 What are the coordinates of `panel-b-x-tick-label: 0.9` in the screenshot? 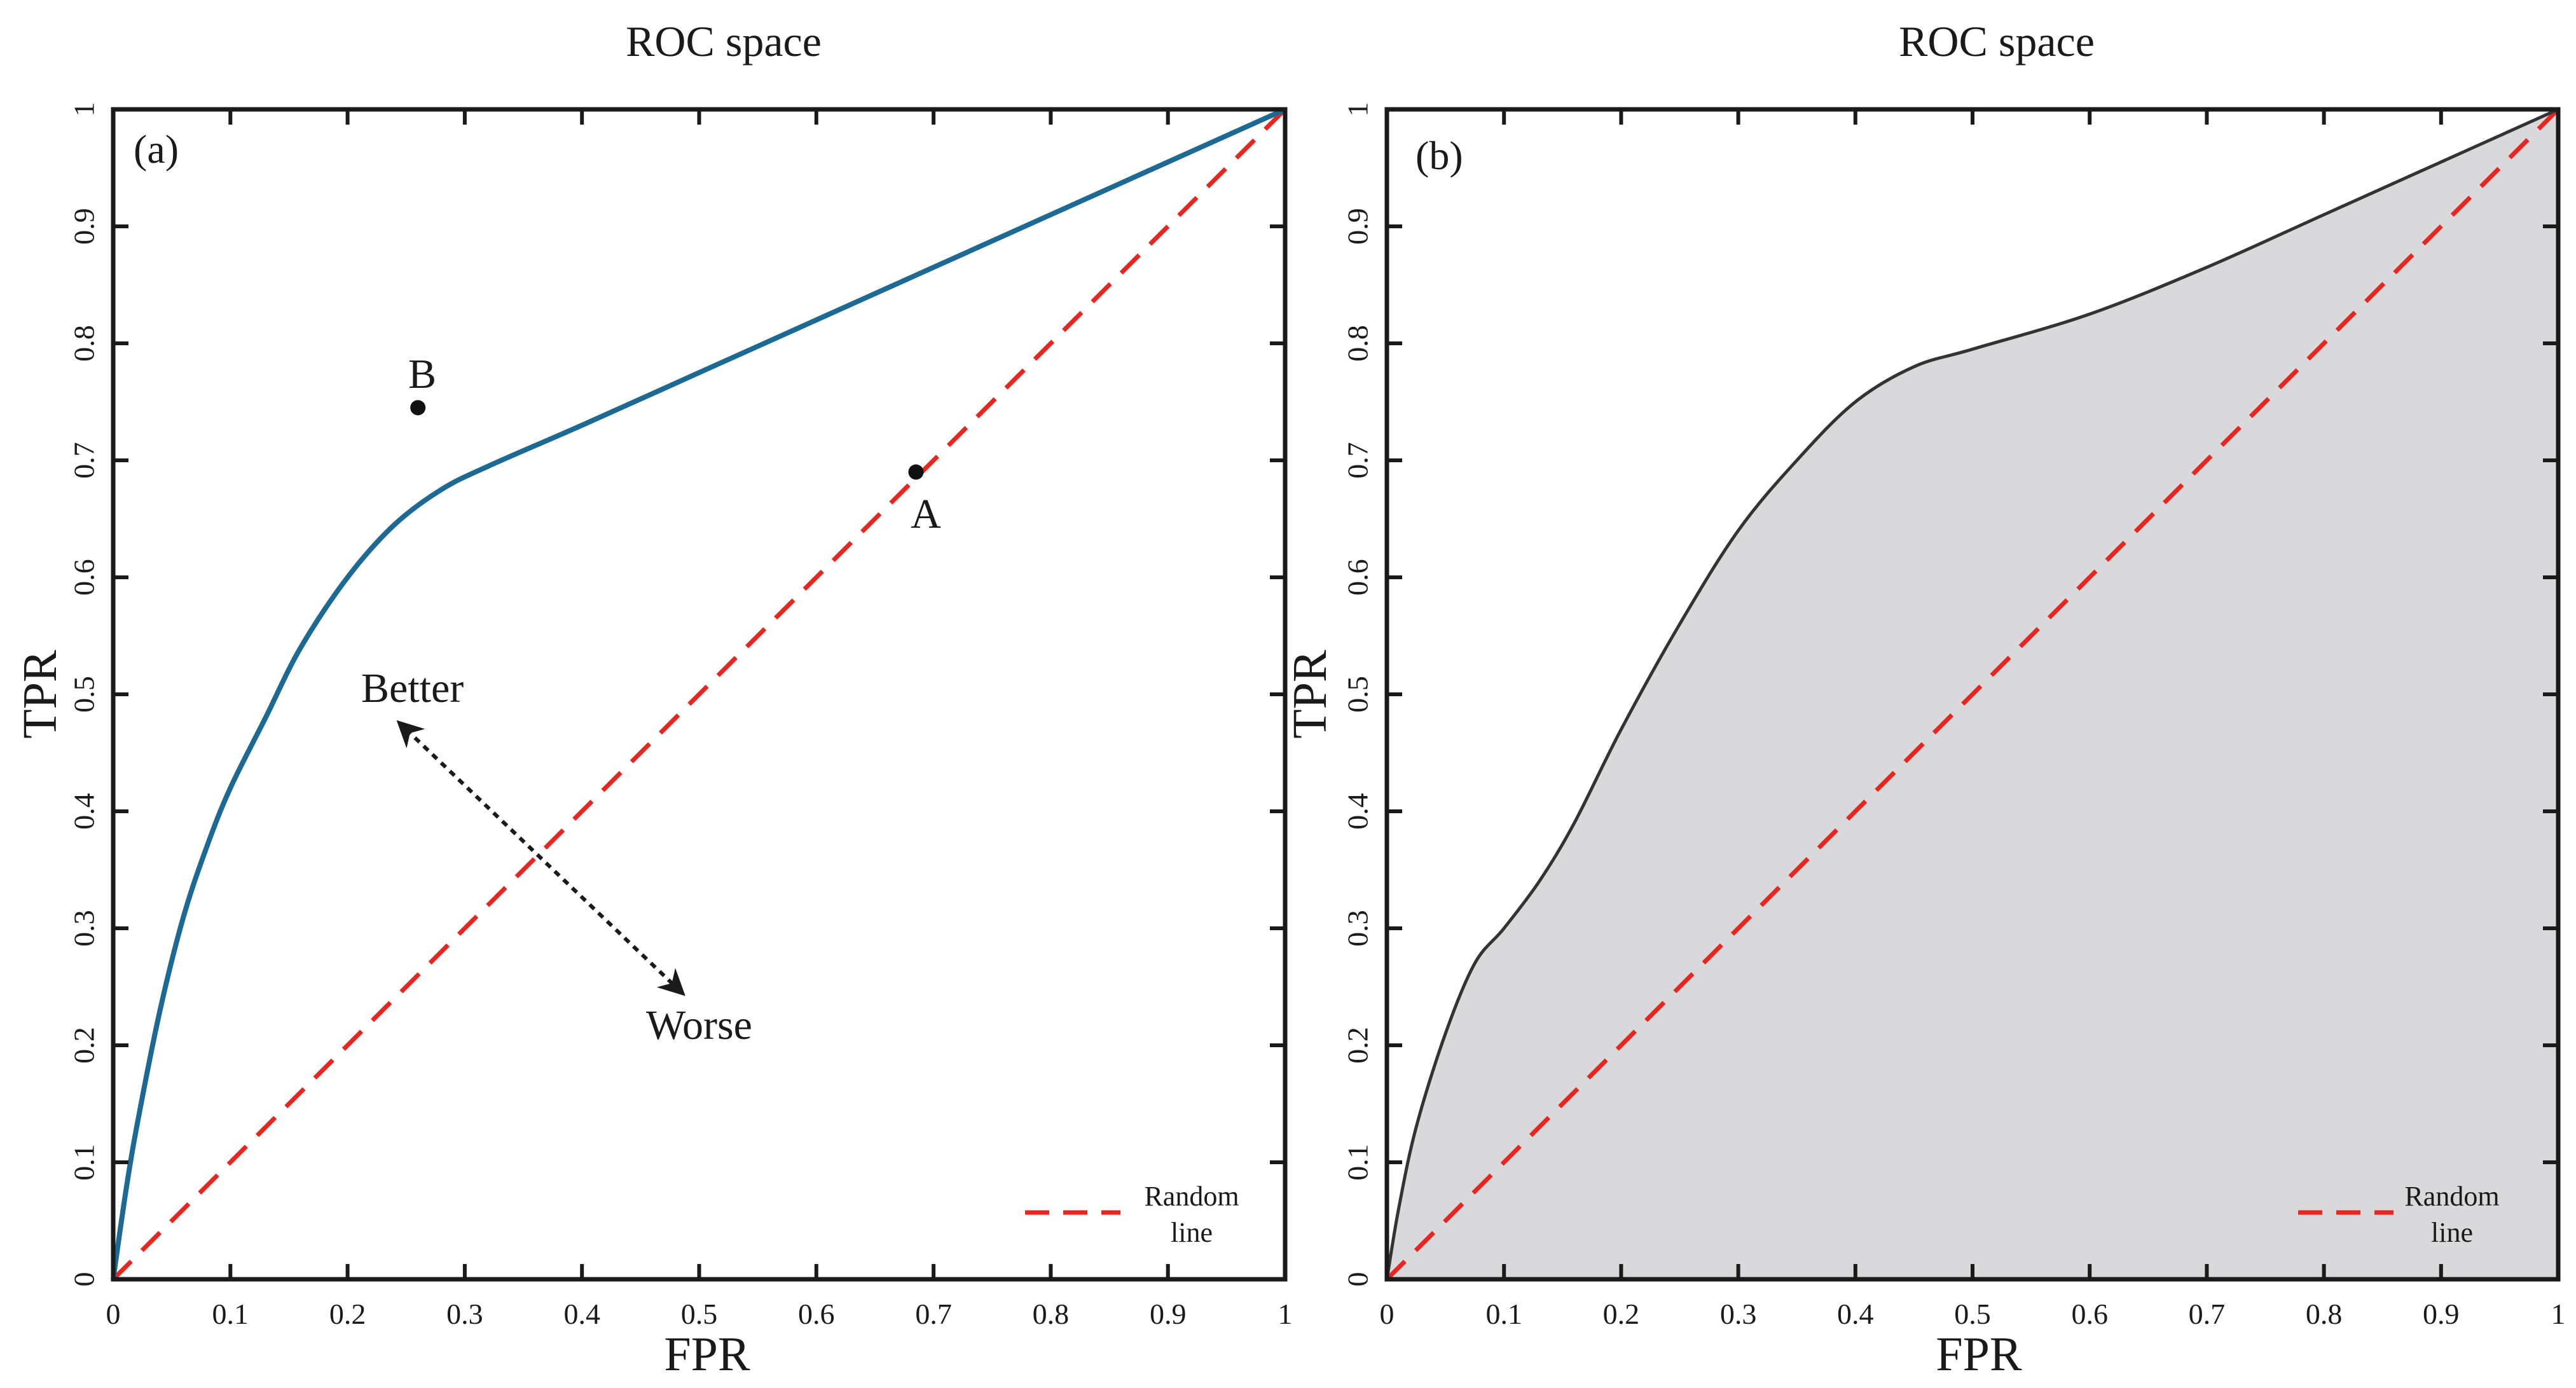 It's located at (2441, 1314).